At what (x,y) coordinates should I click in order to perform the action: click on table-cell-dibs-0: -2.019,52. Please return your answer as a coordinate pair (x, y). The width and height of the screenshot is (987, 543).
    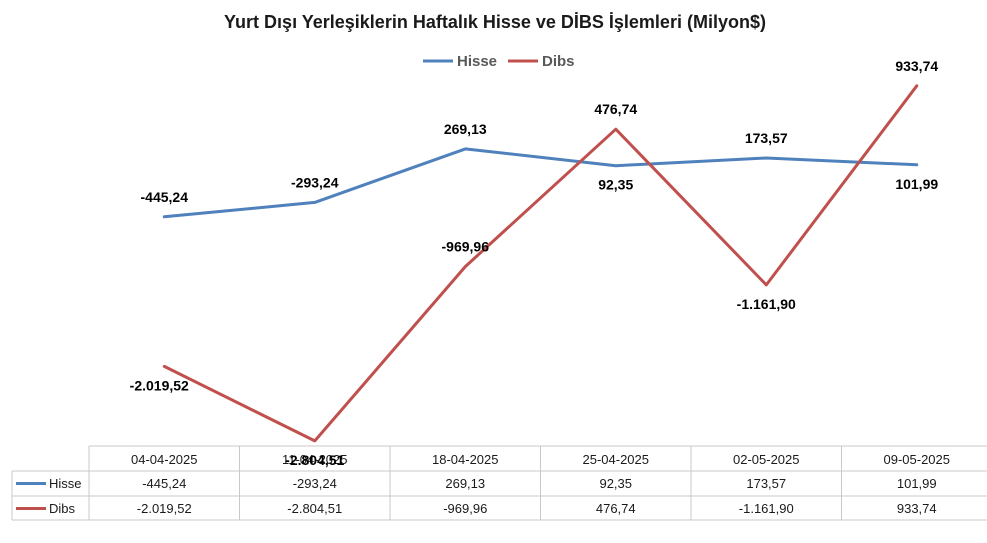
    Looking at the image, I should click on (164, 508).